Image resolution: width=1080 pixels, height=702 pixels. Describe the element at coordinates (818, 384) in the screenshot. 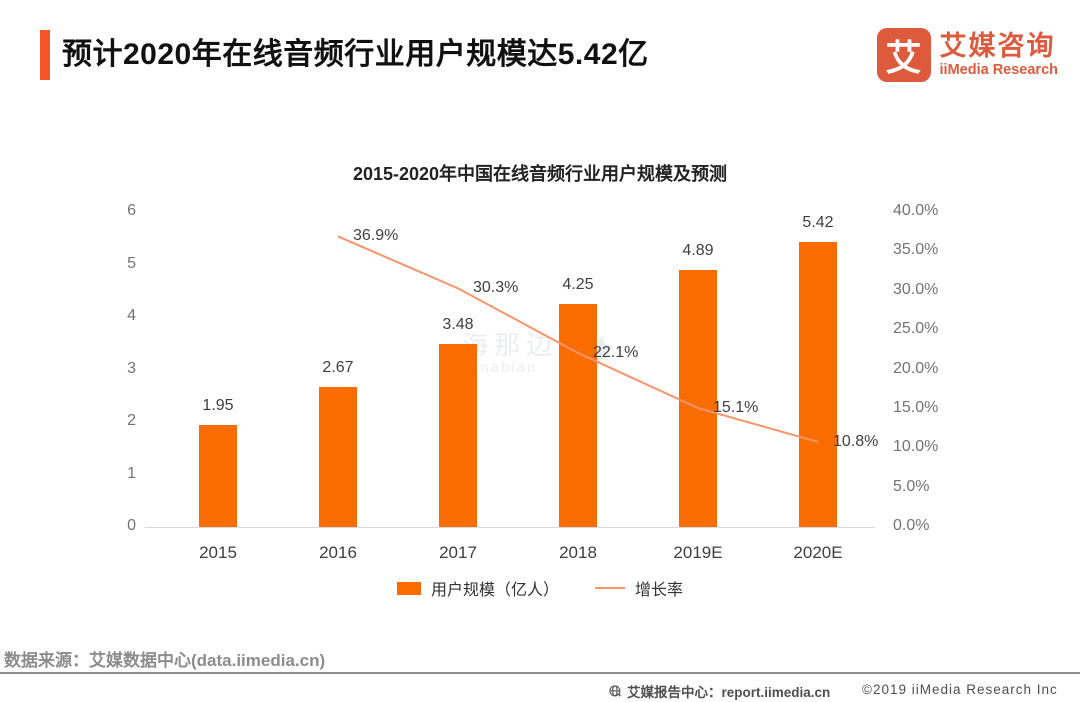

I see `bar-2020E` at that location.